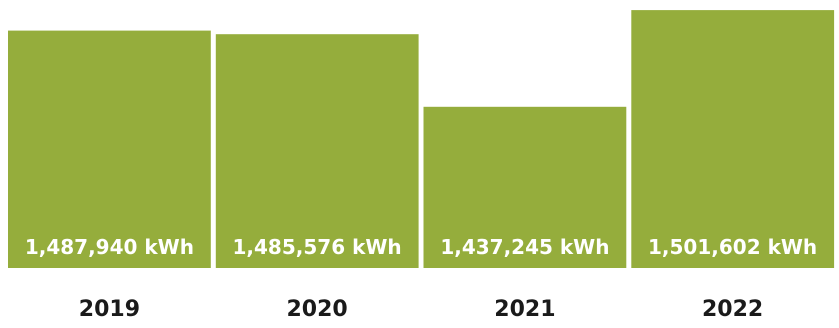 The height and width of the screenshot is (328, 839). Describe the element at coordinates (109, 247) in the screenshot. I see `bar-data-label-2019: 1,487,940 kWh` at that location.